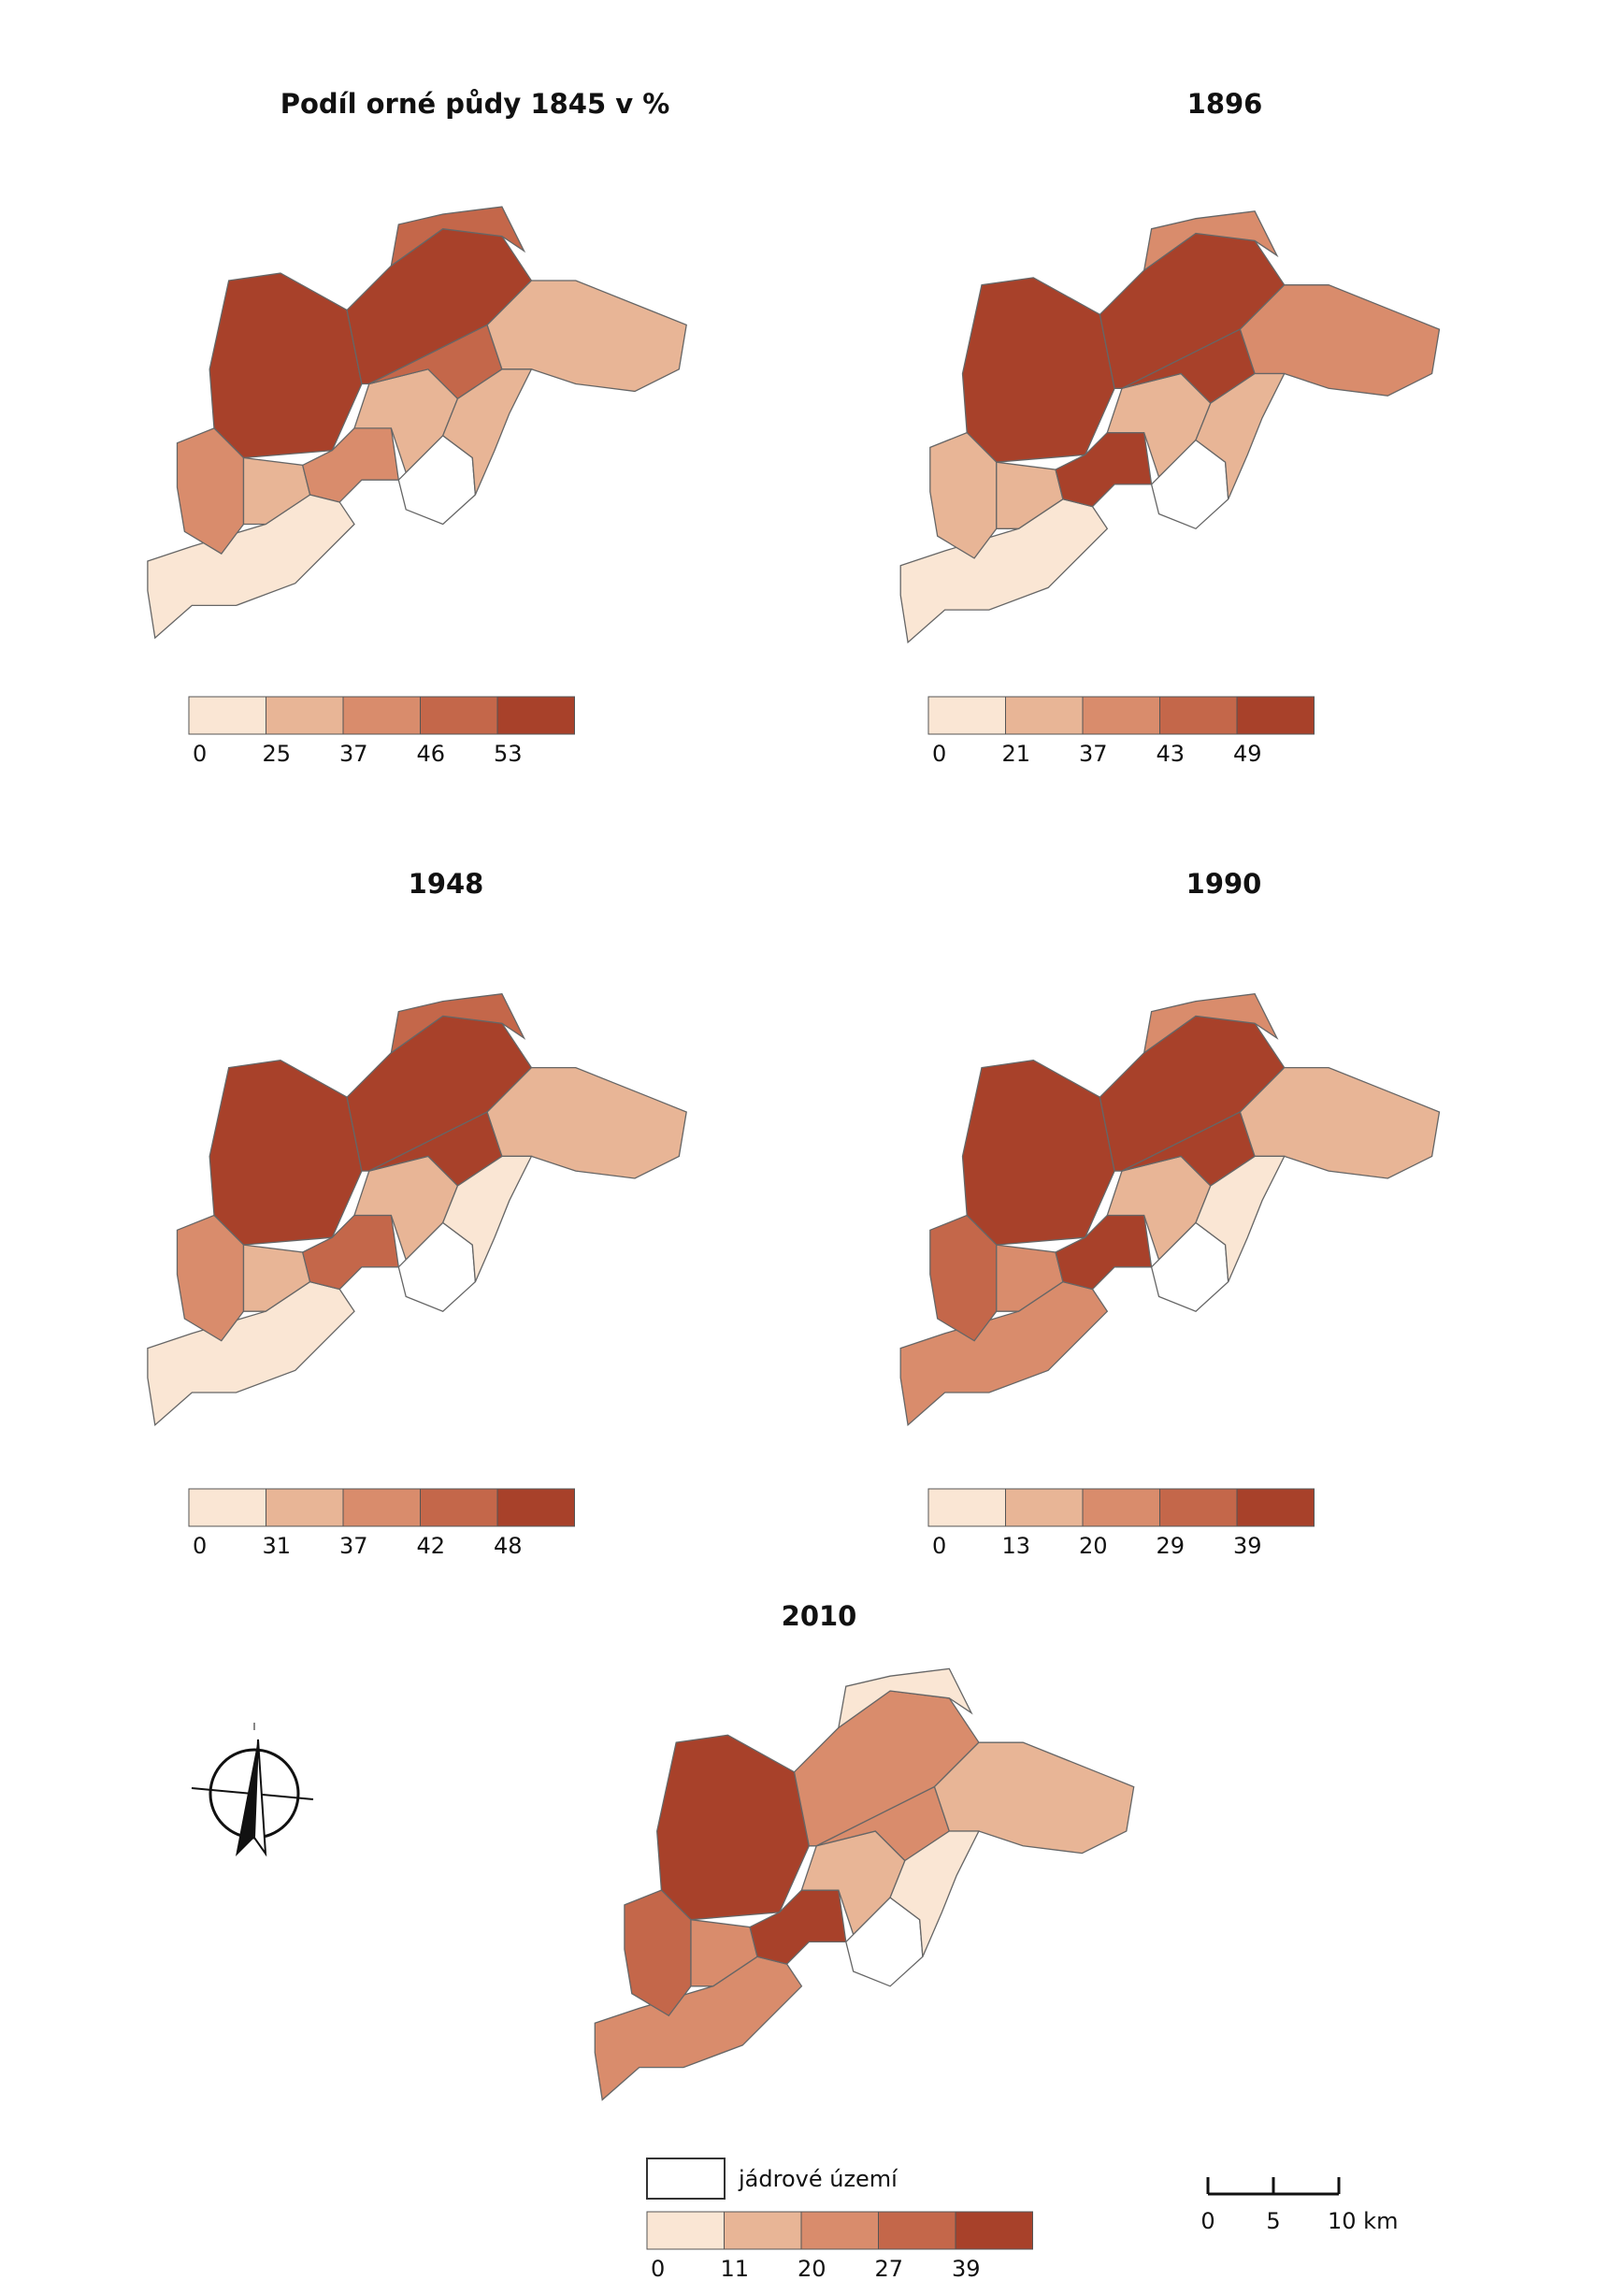 The height and width of the screenshot is (2295, 1624). Describe the element at coordinates (818, 2179) in the screenshot. I see `core-legend-label: jádrové území` at that location.